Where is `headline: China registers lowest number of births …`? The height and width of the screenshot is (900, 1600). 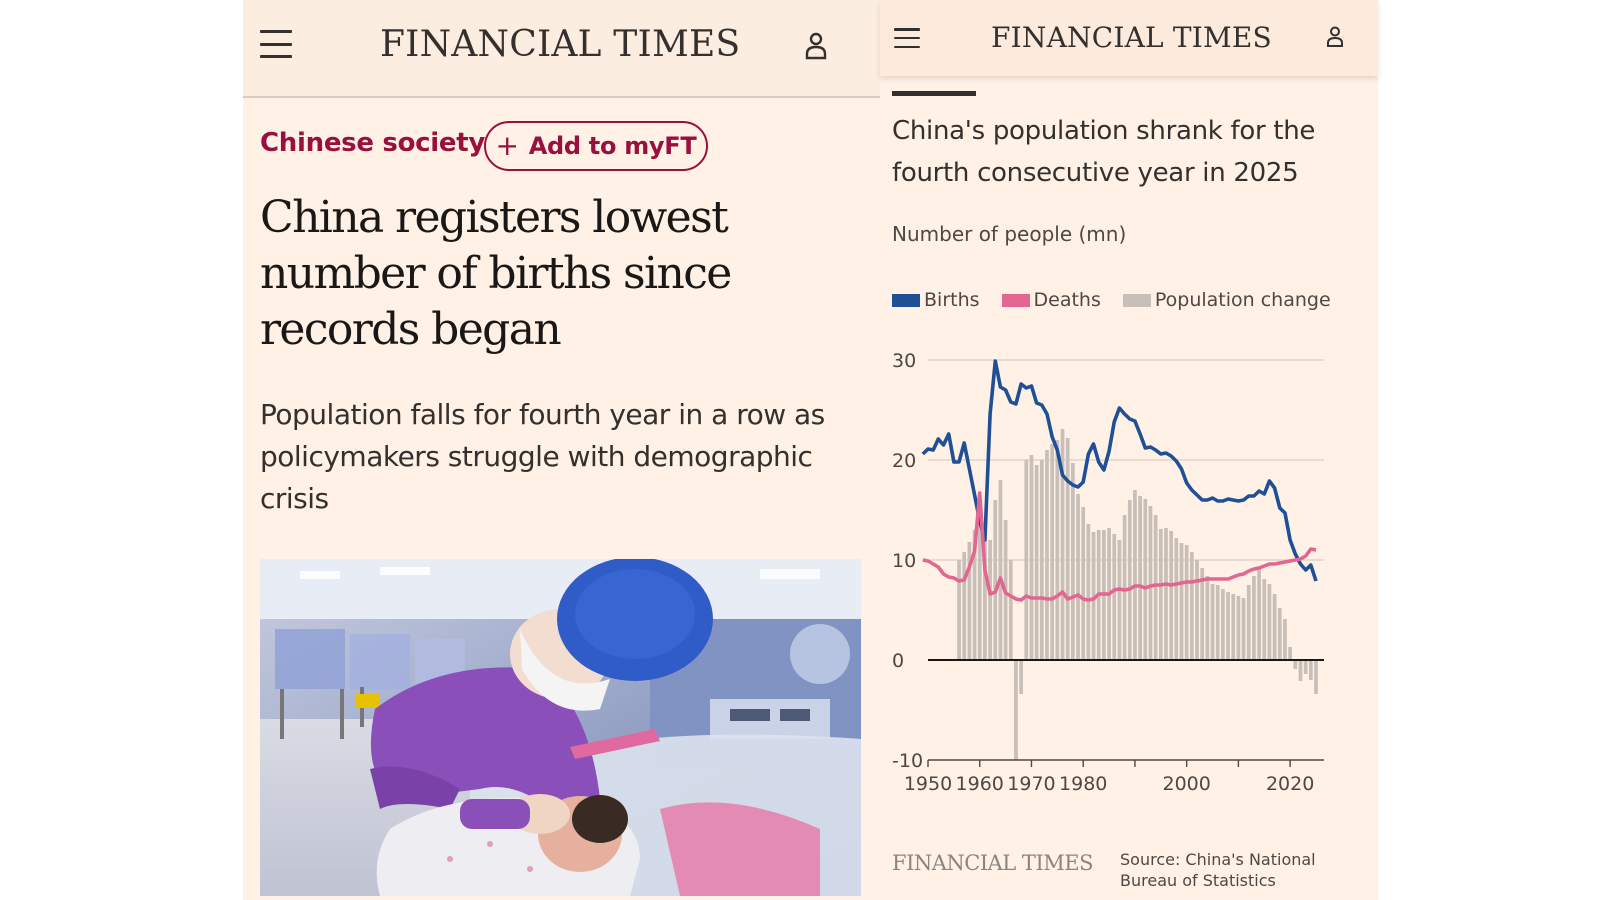
headline: China registers lowest number of births … is located at coordinates (496, 273).